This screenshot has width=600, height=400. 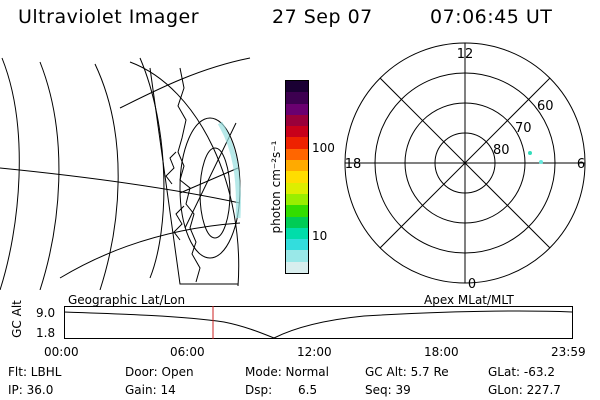 What do you see at coordinates (472, 284) in the screenshot?
I see `mlt-label-0: 0` at bounding box center [472, 284].